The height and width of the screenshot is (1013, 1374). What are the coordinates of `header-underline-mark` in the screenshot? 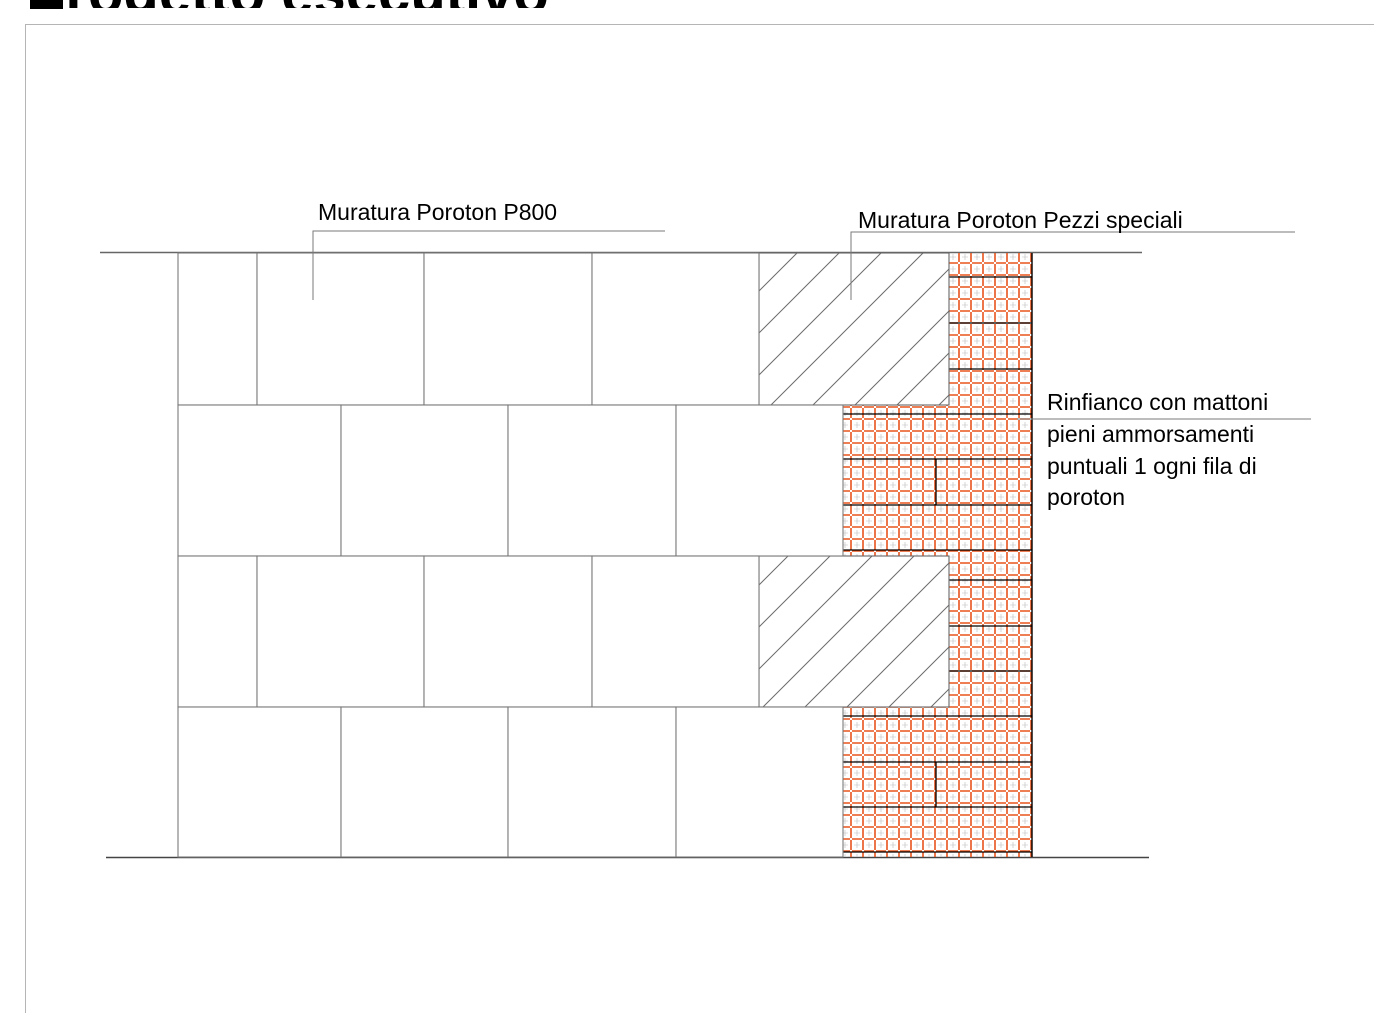 It's located at (46, 4).